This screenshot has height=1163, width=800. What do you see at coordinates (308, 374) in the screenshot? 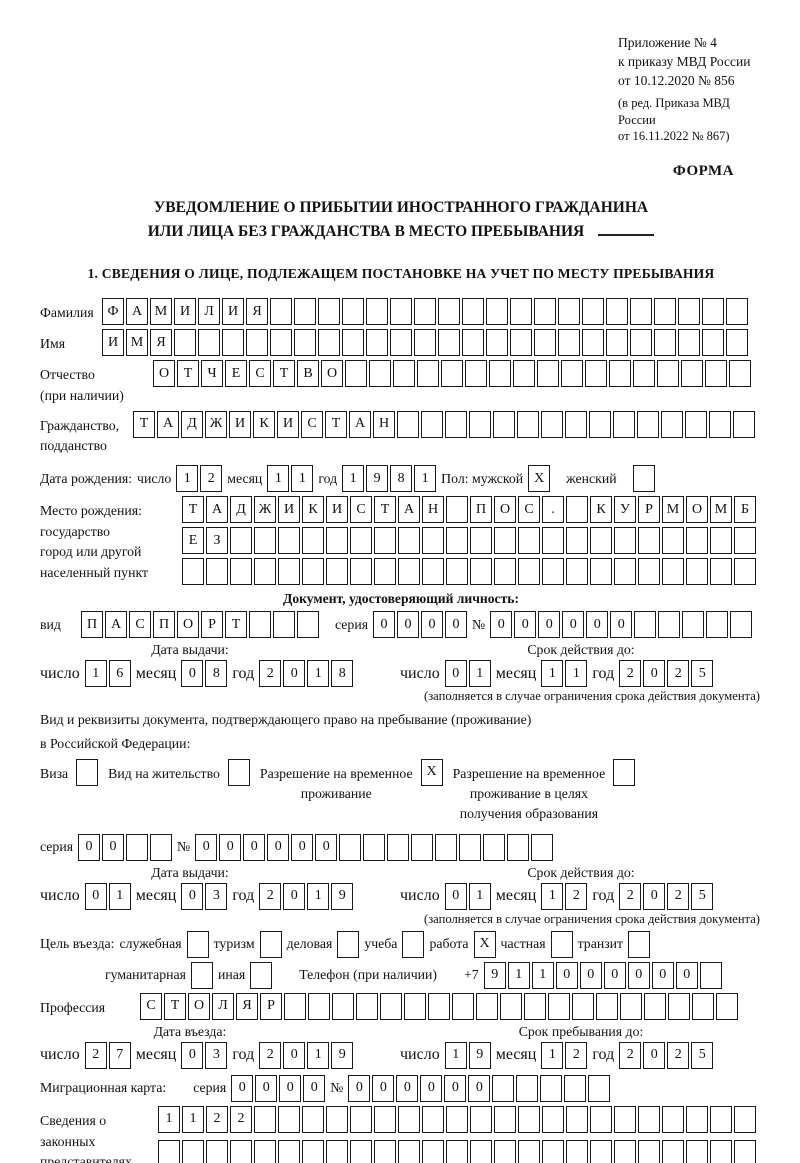
I see `char-cell: В` at bounding box center [308, 374].